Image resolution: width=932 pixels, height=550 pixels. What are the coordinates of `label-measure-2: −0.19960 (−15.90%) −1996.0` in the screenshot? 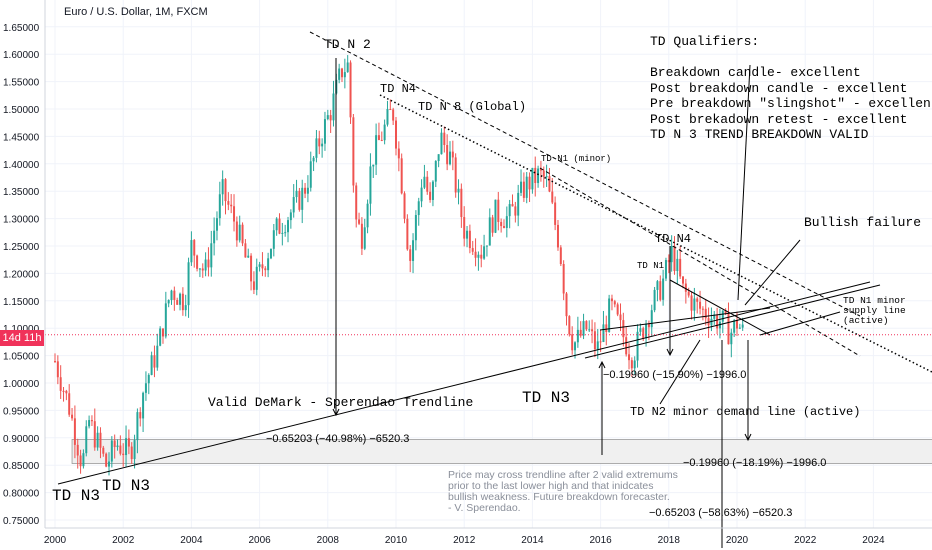 It's located at (674, 375).